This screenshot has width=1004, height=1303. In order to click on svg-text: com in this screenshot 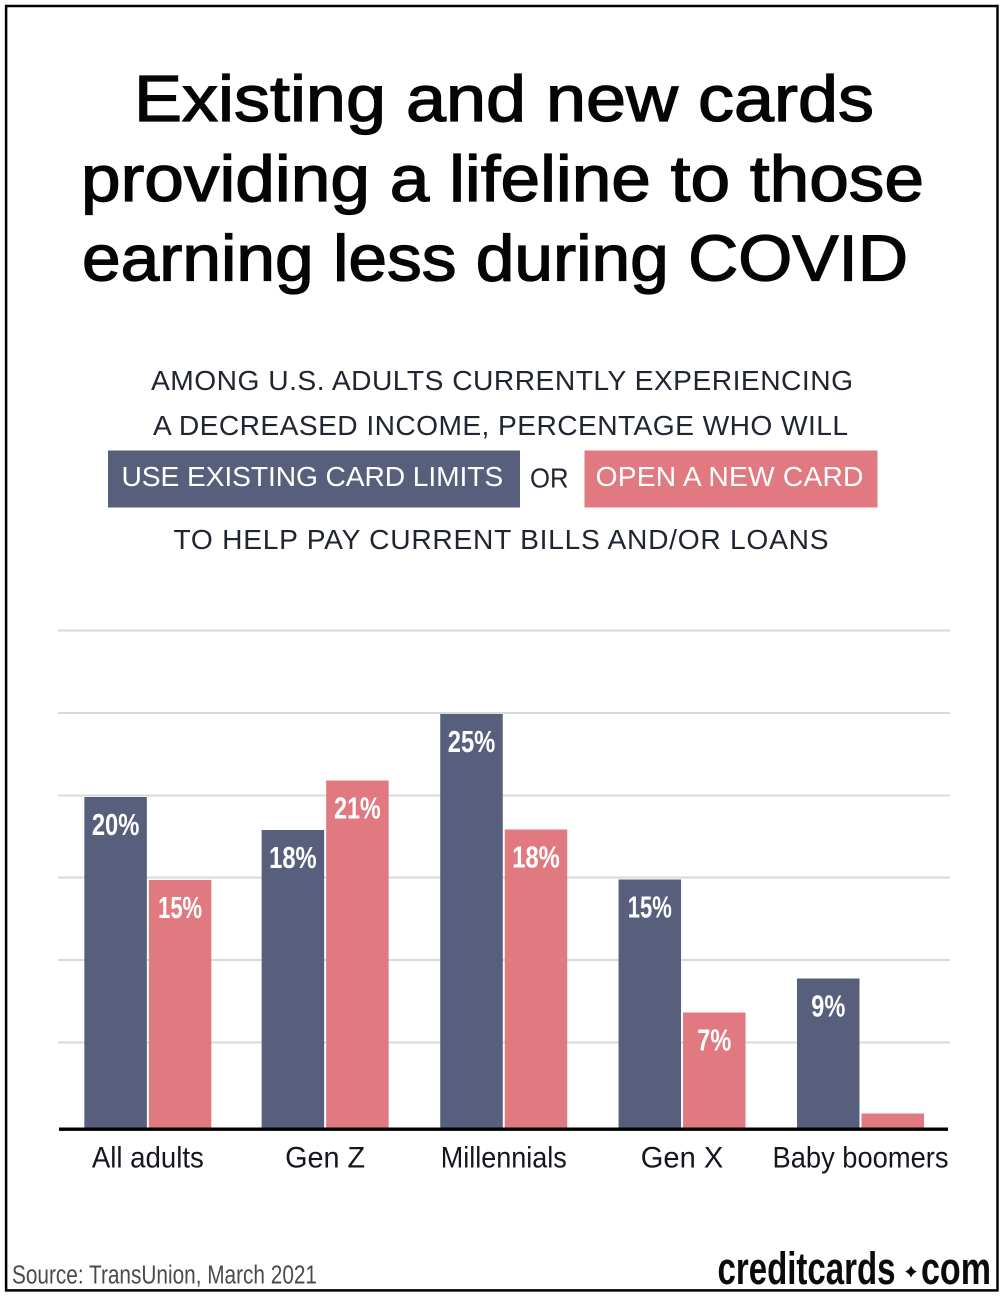, I will do `click(956, 1268)`.